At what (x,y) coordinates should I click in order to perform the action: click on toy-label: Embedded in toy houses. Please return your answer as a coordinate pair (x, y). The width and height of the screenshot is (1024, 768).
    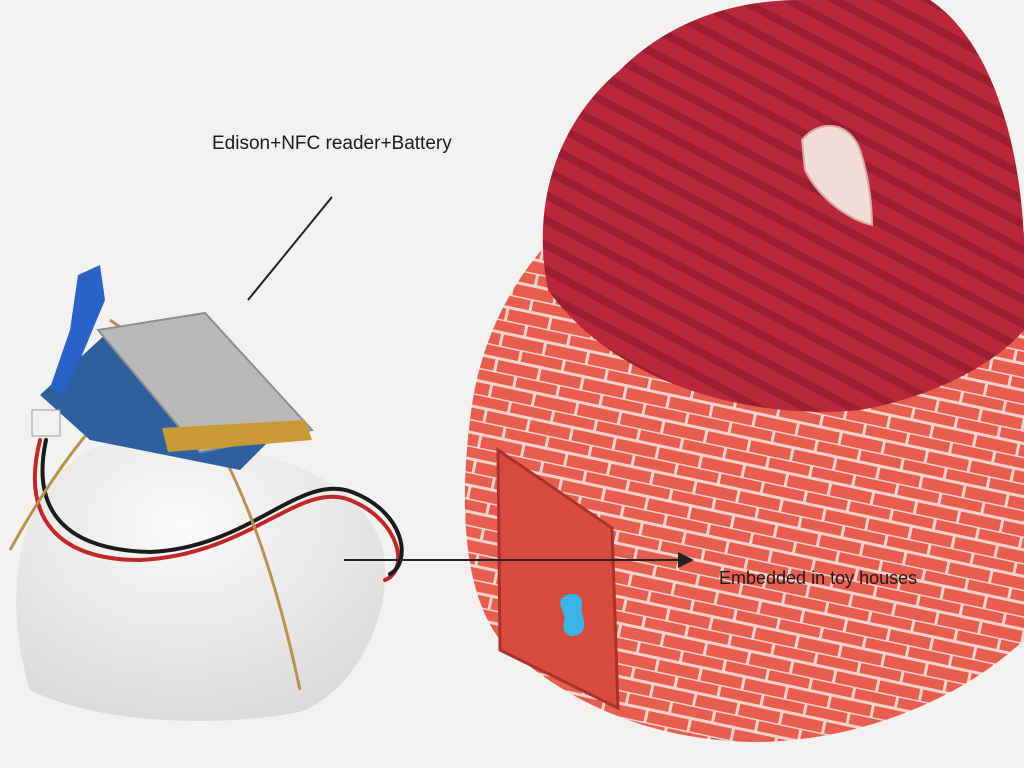
    Looking at the image, I should click on (818, 578).